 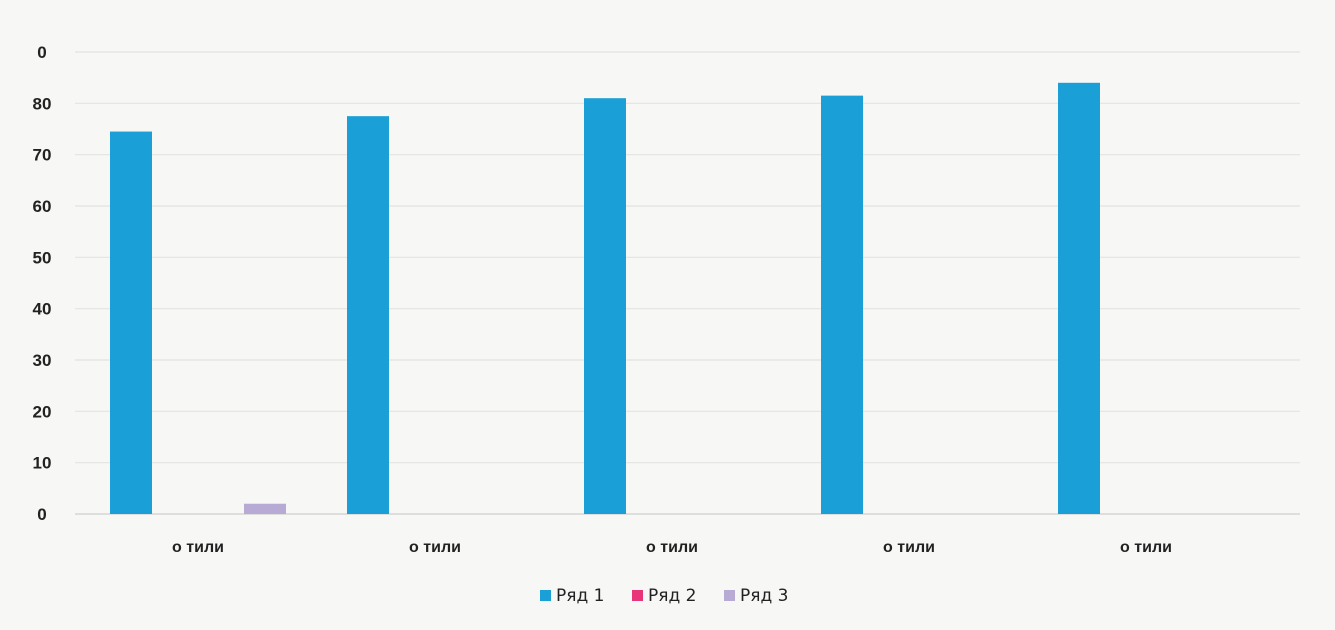 I want to click on legend-label: Ряд 2, so click(x=672, y=596).